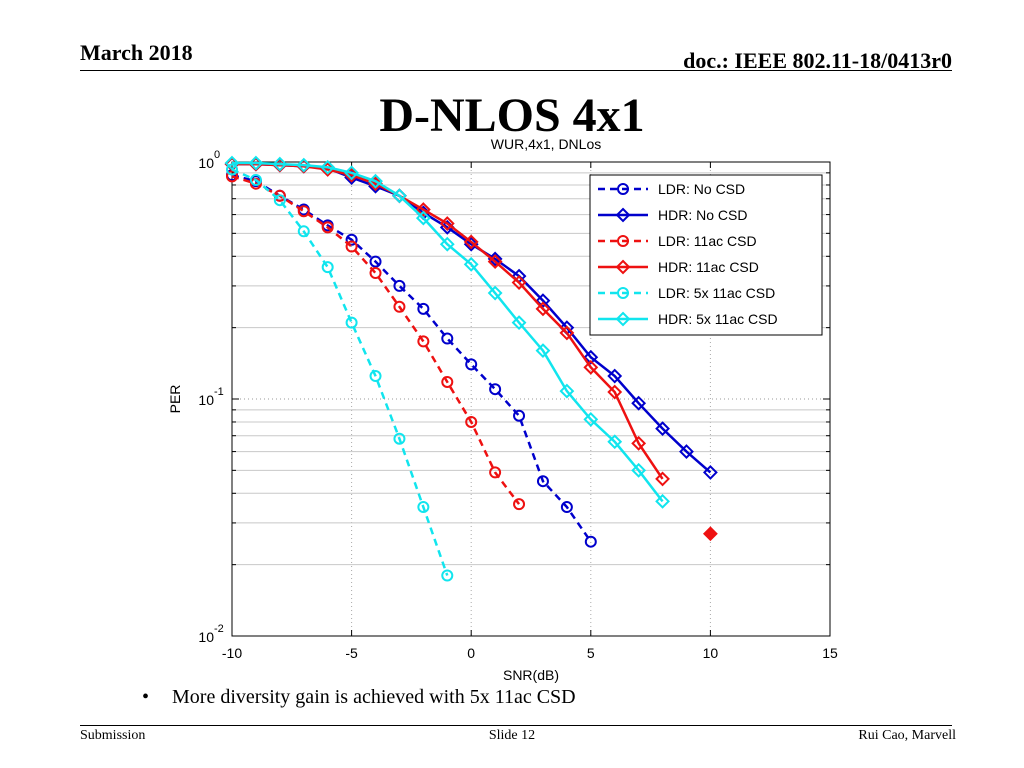  I want to click on legend-label: LDR: 11ac CSD, so click(707, 241).